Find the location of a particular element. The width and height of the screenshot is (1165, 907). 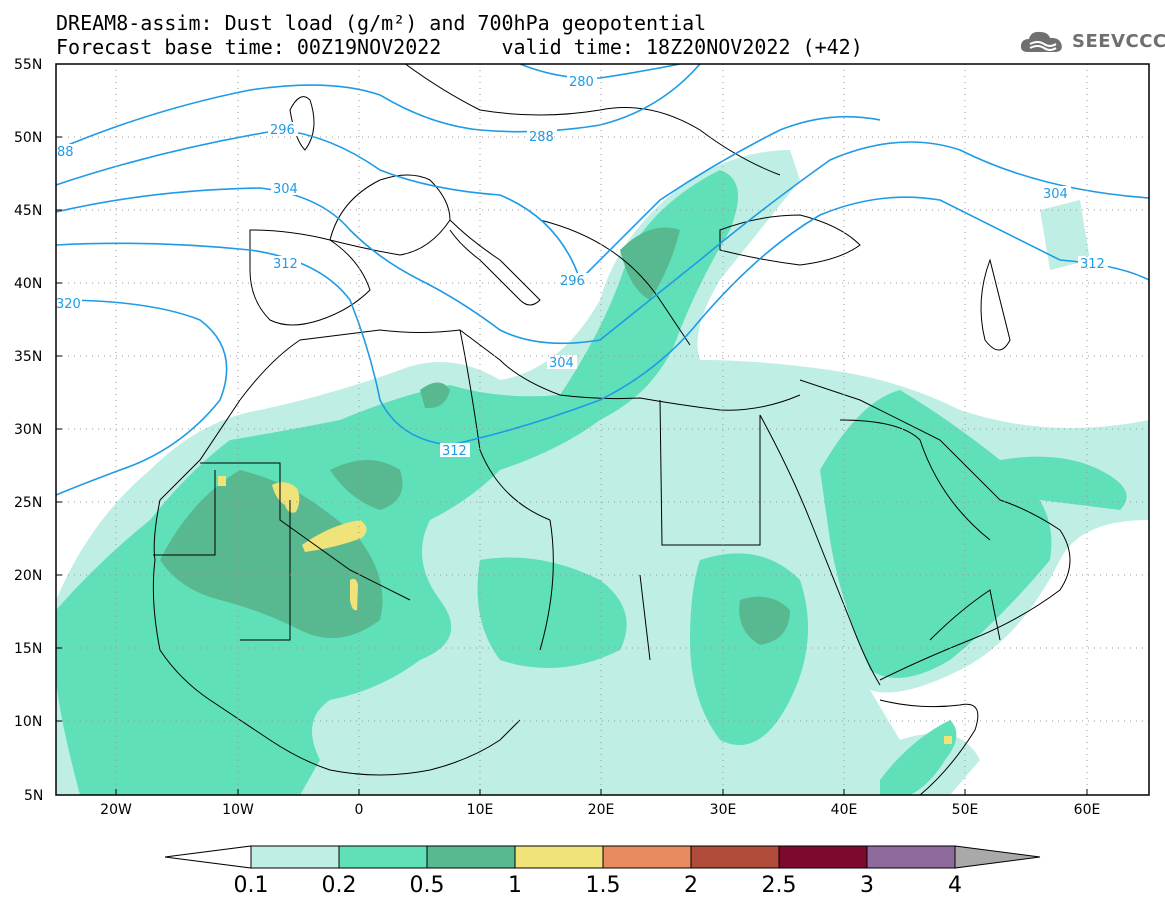

contour-label: 320 is located at coordinates (68, 304).